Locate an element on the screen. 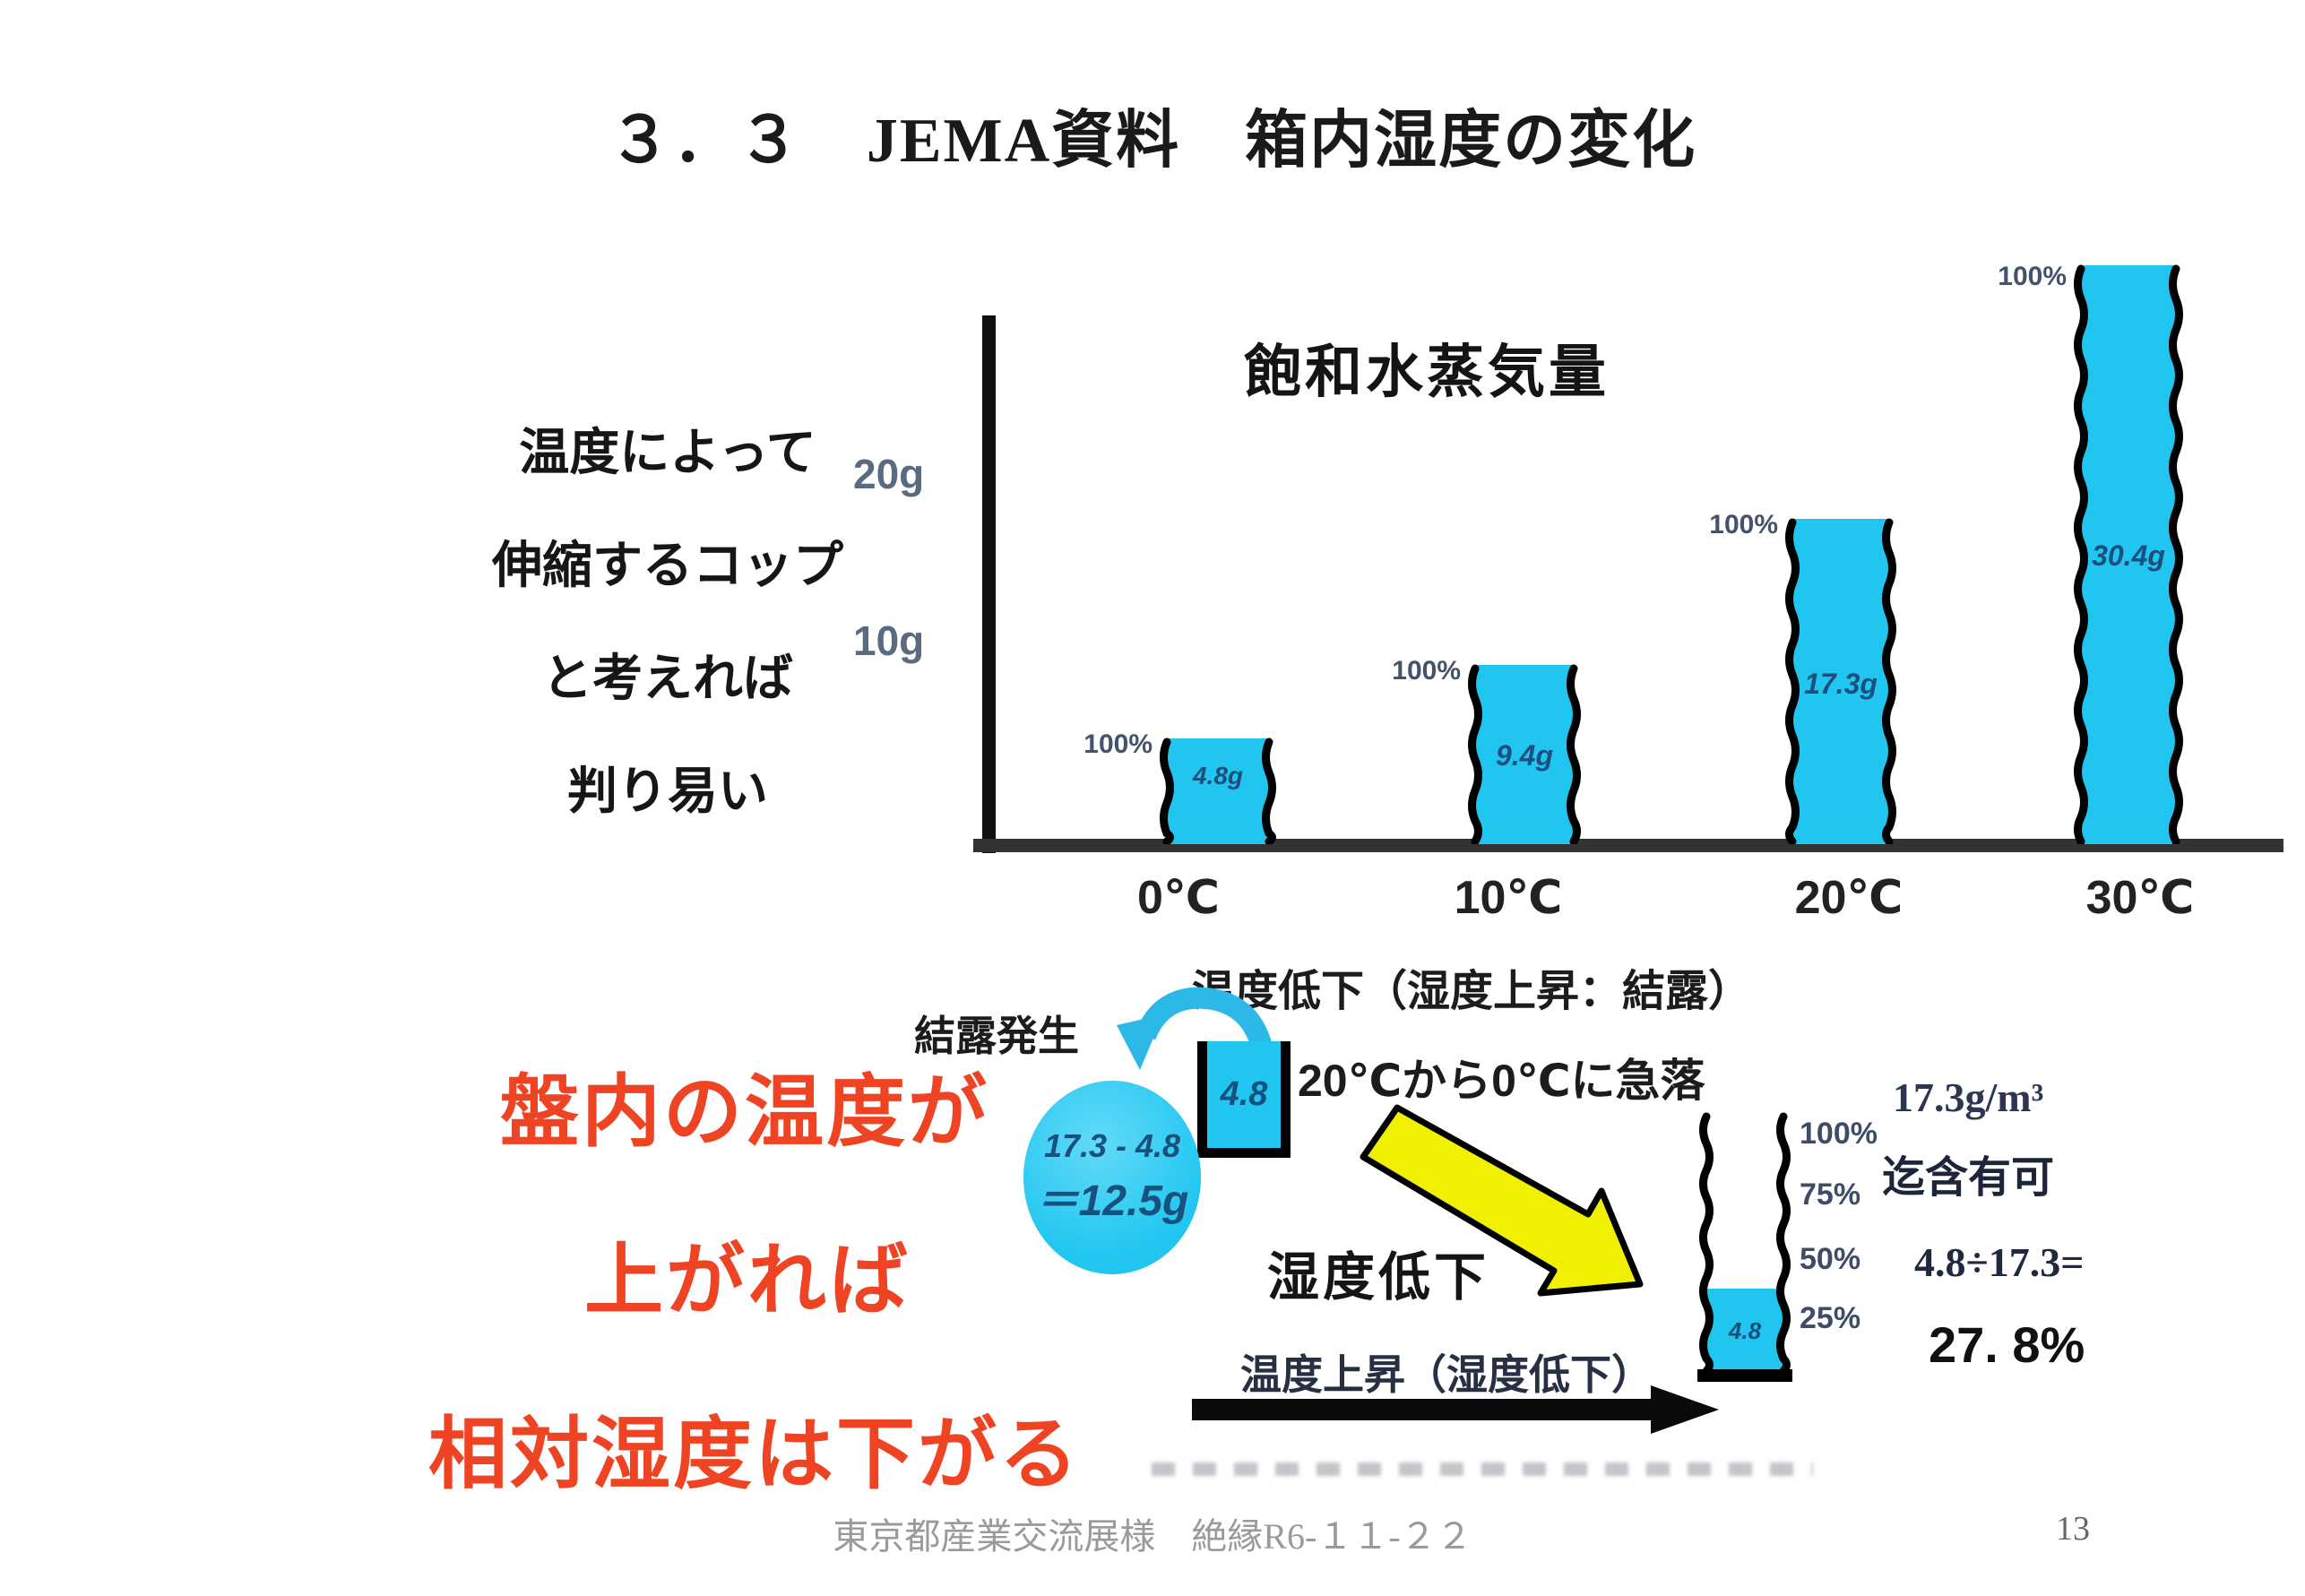  capacity-value: 17.3g/m³ is located at coordinates (1968, 1097).